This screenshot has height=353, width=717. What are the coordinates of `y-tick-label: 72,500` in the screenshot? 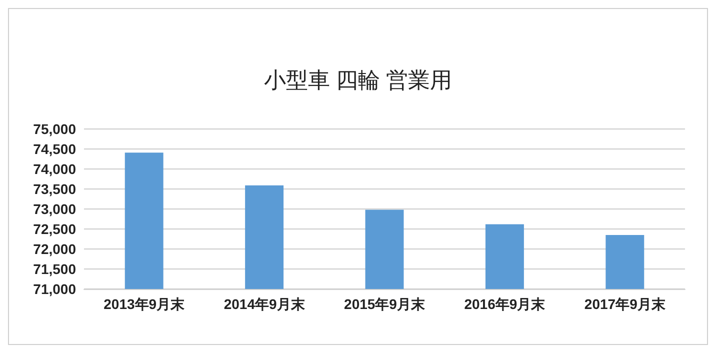 It's located at (54, 229).